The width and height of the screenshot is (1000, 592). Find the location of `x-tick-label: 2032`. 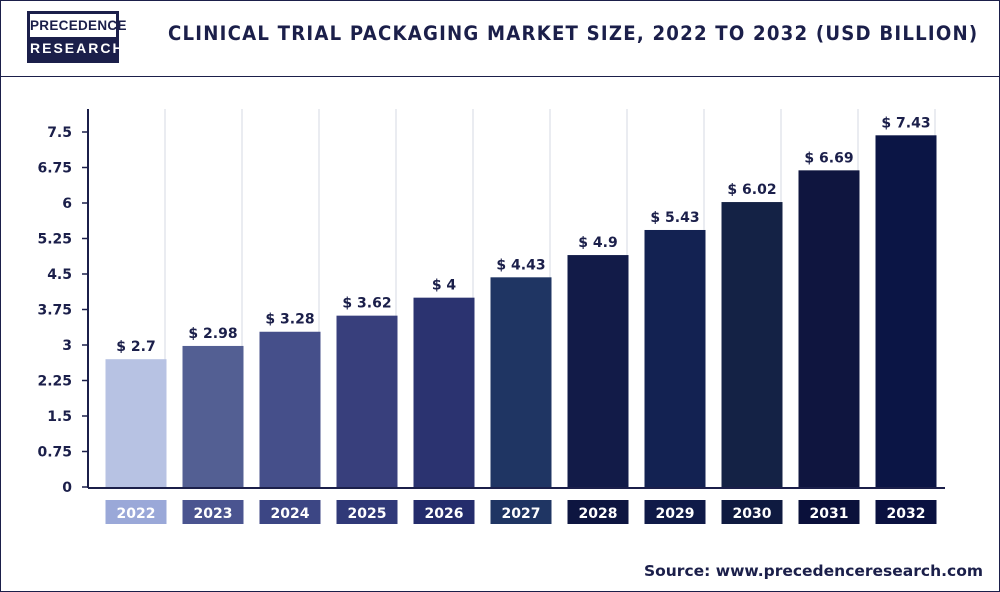

x-tick-label: 2032 is located at coordinates (906, 514).